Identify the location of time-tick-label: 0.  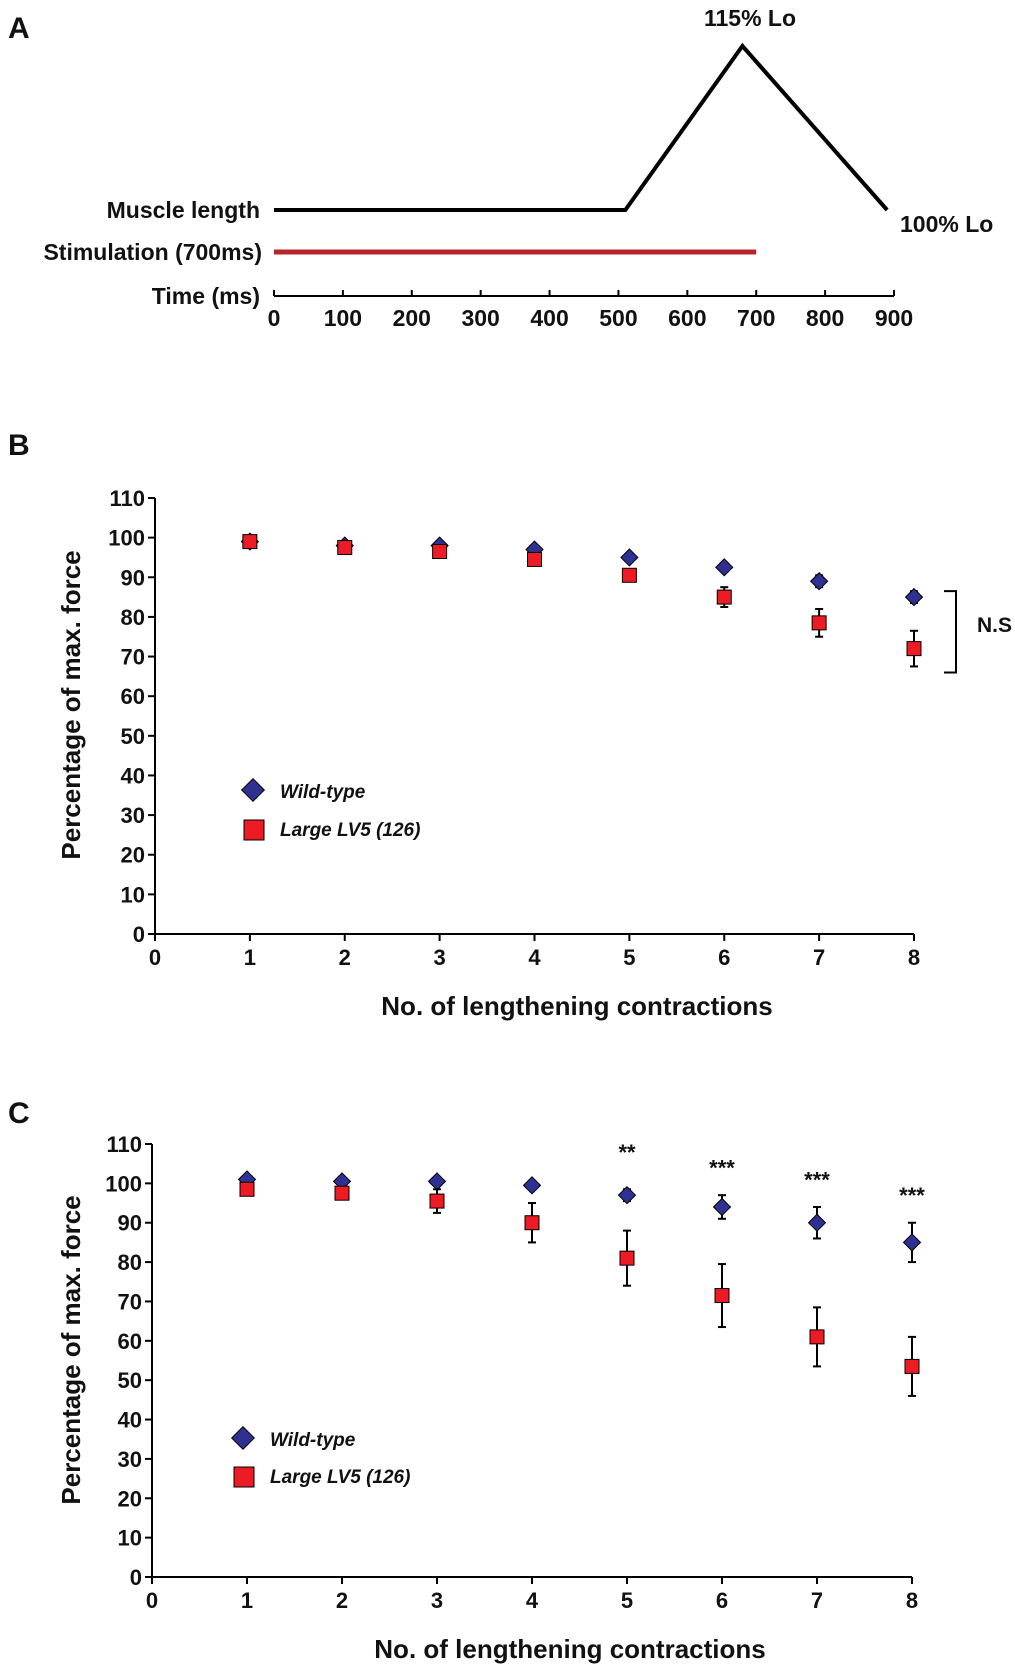
(274, 318).